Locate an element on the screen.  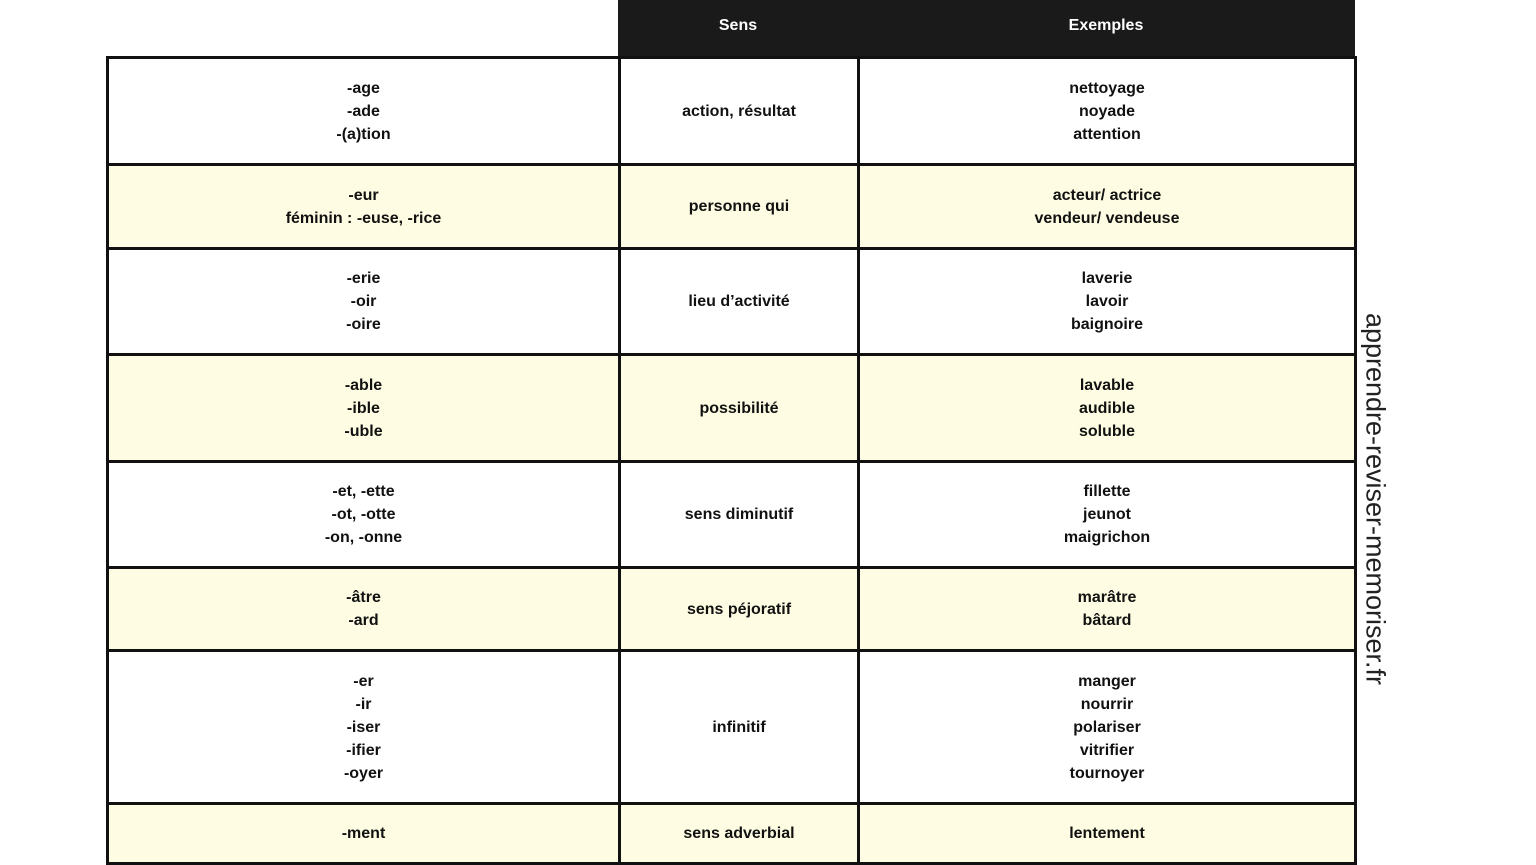
exemples-cell: manger nourrir polariser vitrifier tournoyer is located at coordinates (1107, 727).